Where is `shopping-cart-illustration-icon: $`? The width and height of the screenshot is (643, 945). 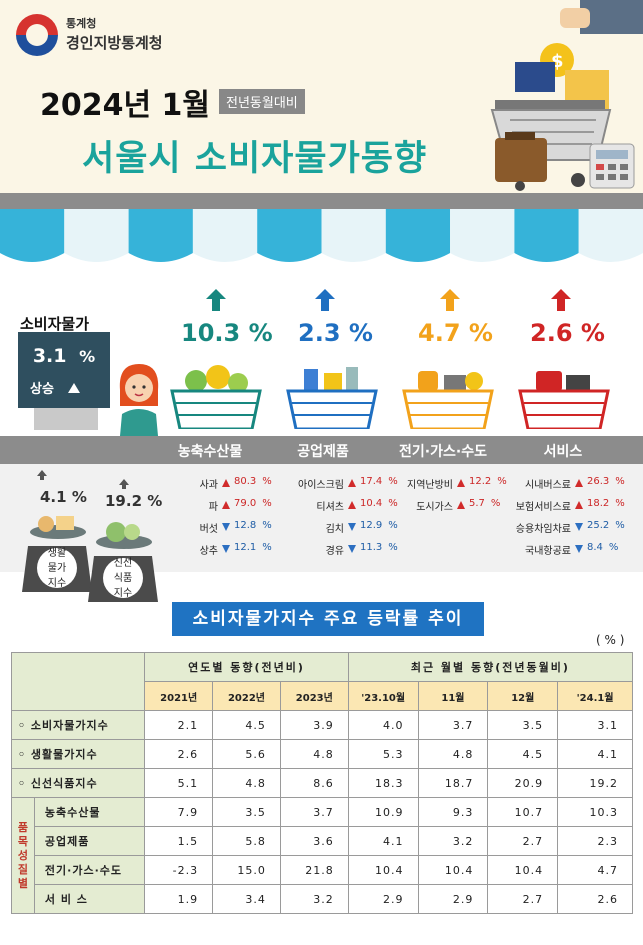
shopping-cart-illustration-icon: $ is located at coordinates (566, 95).